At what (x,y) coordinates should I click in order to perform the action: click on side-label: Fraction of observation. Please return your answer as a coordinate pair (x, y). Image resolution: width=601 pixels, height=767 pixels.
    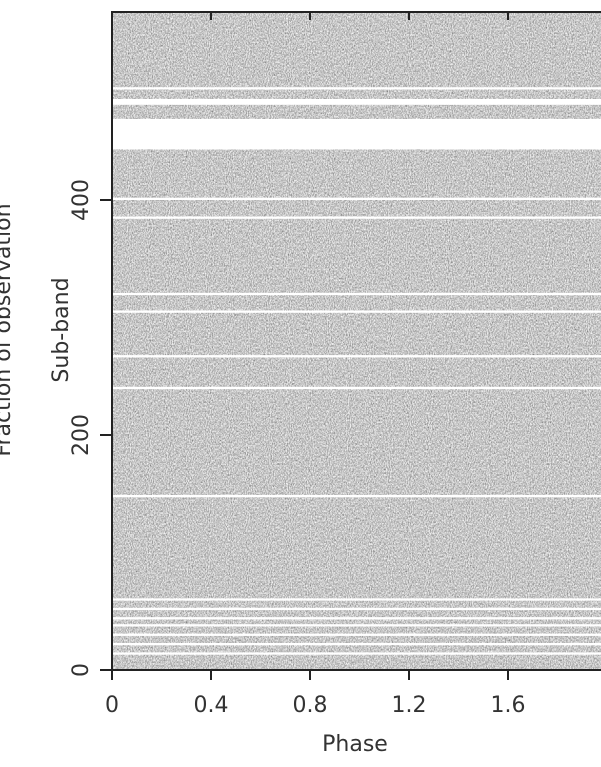
    Looking at the image, I should click on (8, 329).